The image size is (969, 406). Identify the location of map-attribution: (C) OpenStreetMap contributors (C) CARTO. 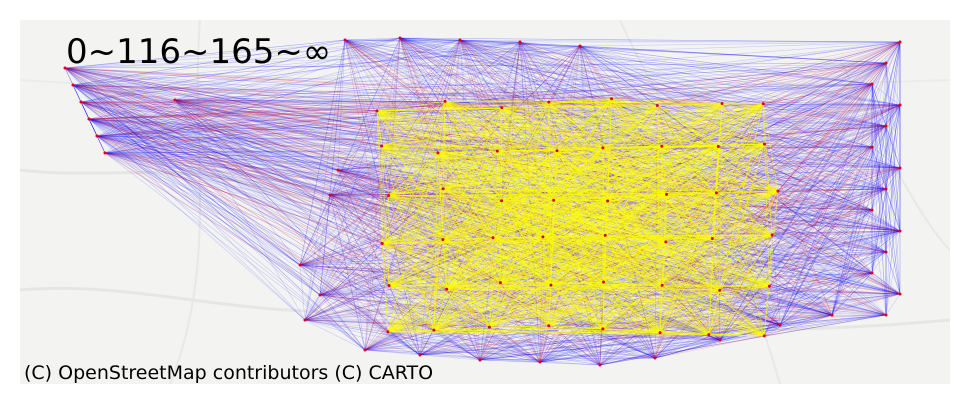
(228, 373).